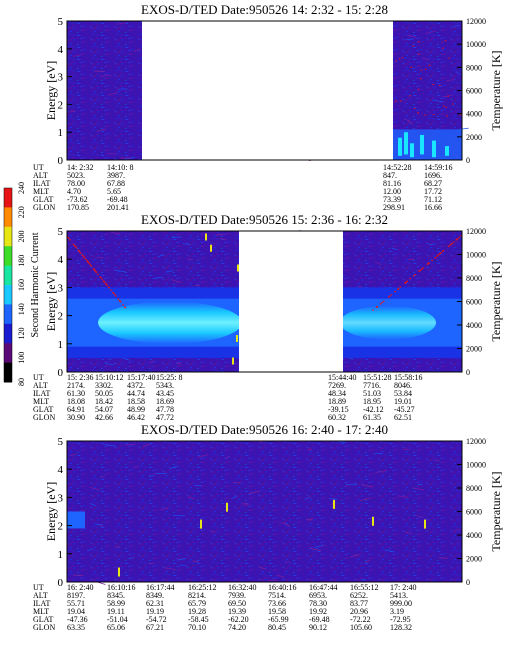 The image size is (505, 649). I want to click on orbit-value: 3987., so click(116, 175).